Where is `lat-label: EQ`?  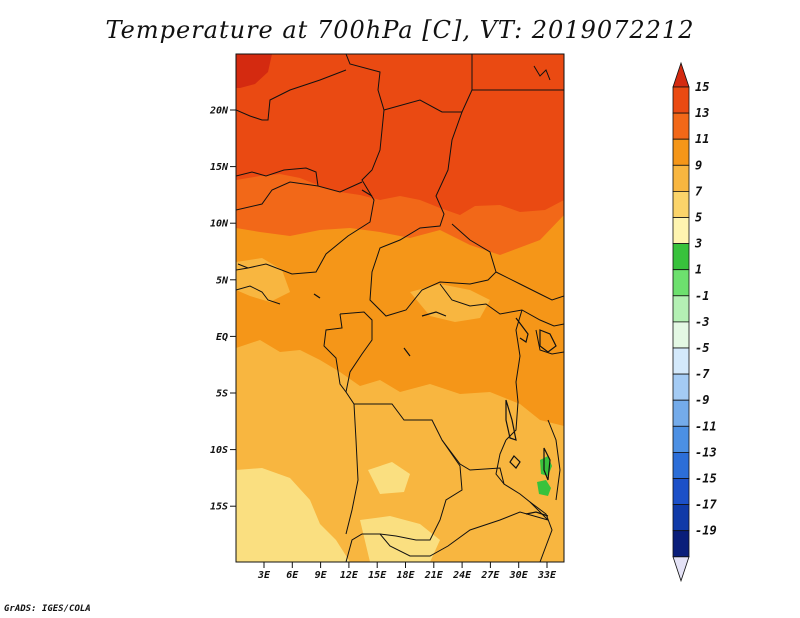 lat-label: EQ is located at coordinates (222, 337).